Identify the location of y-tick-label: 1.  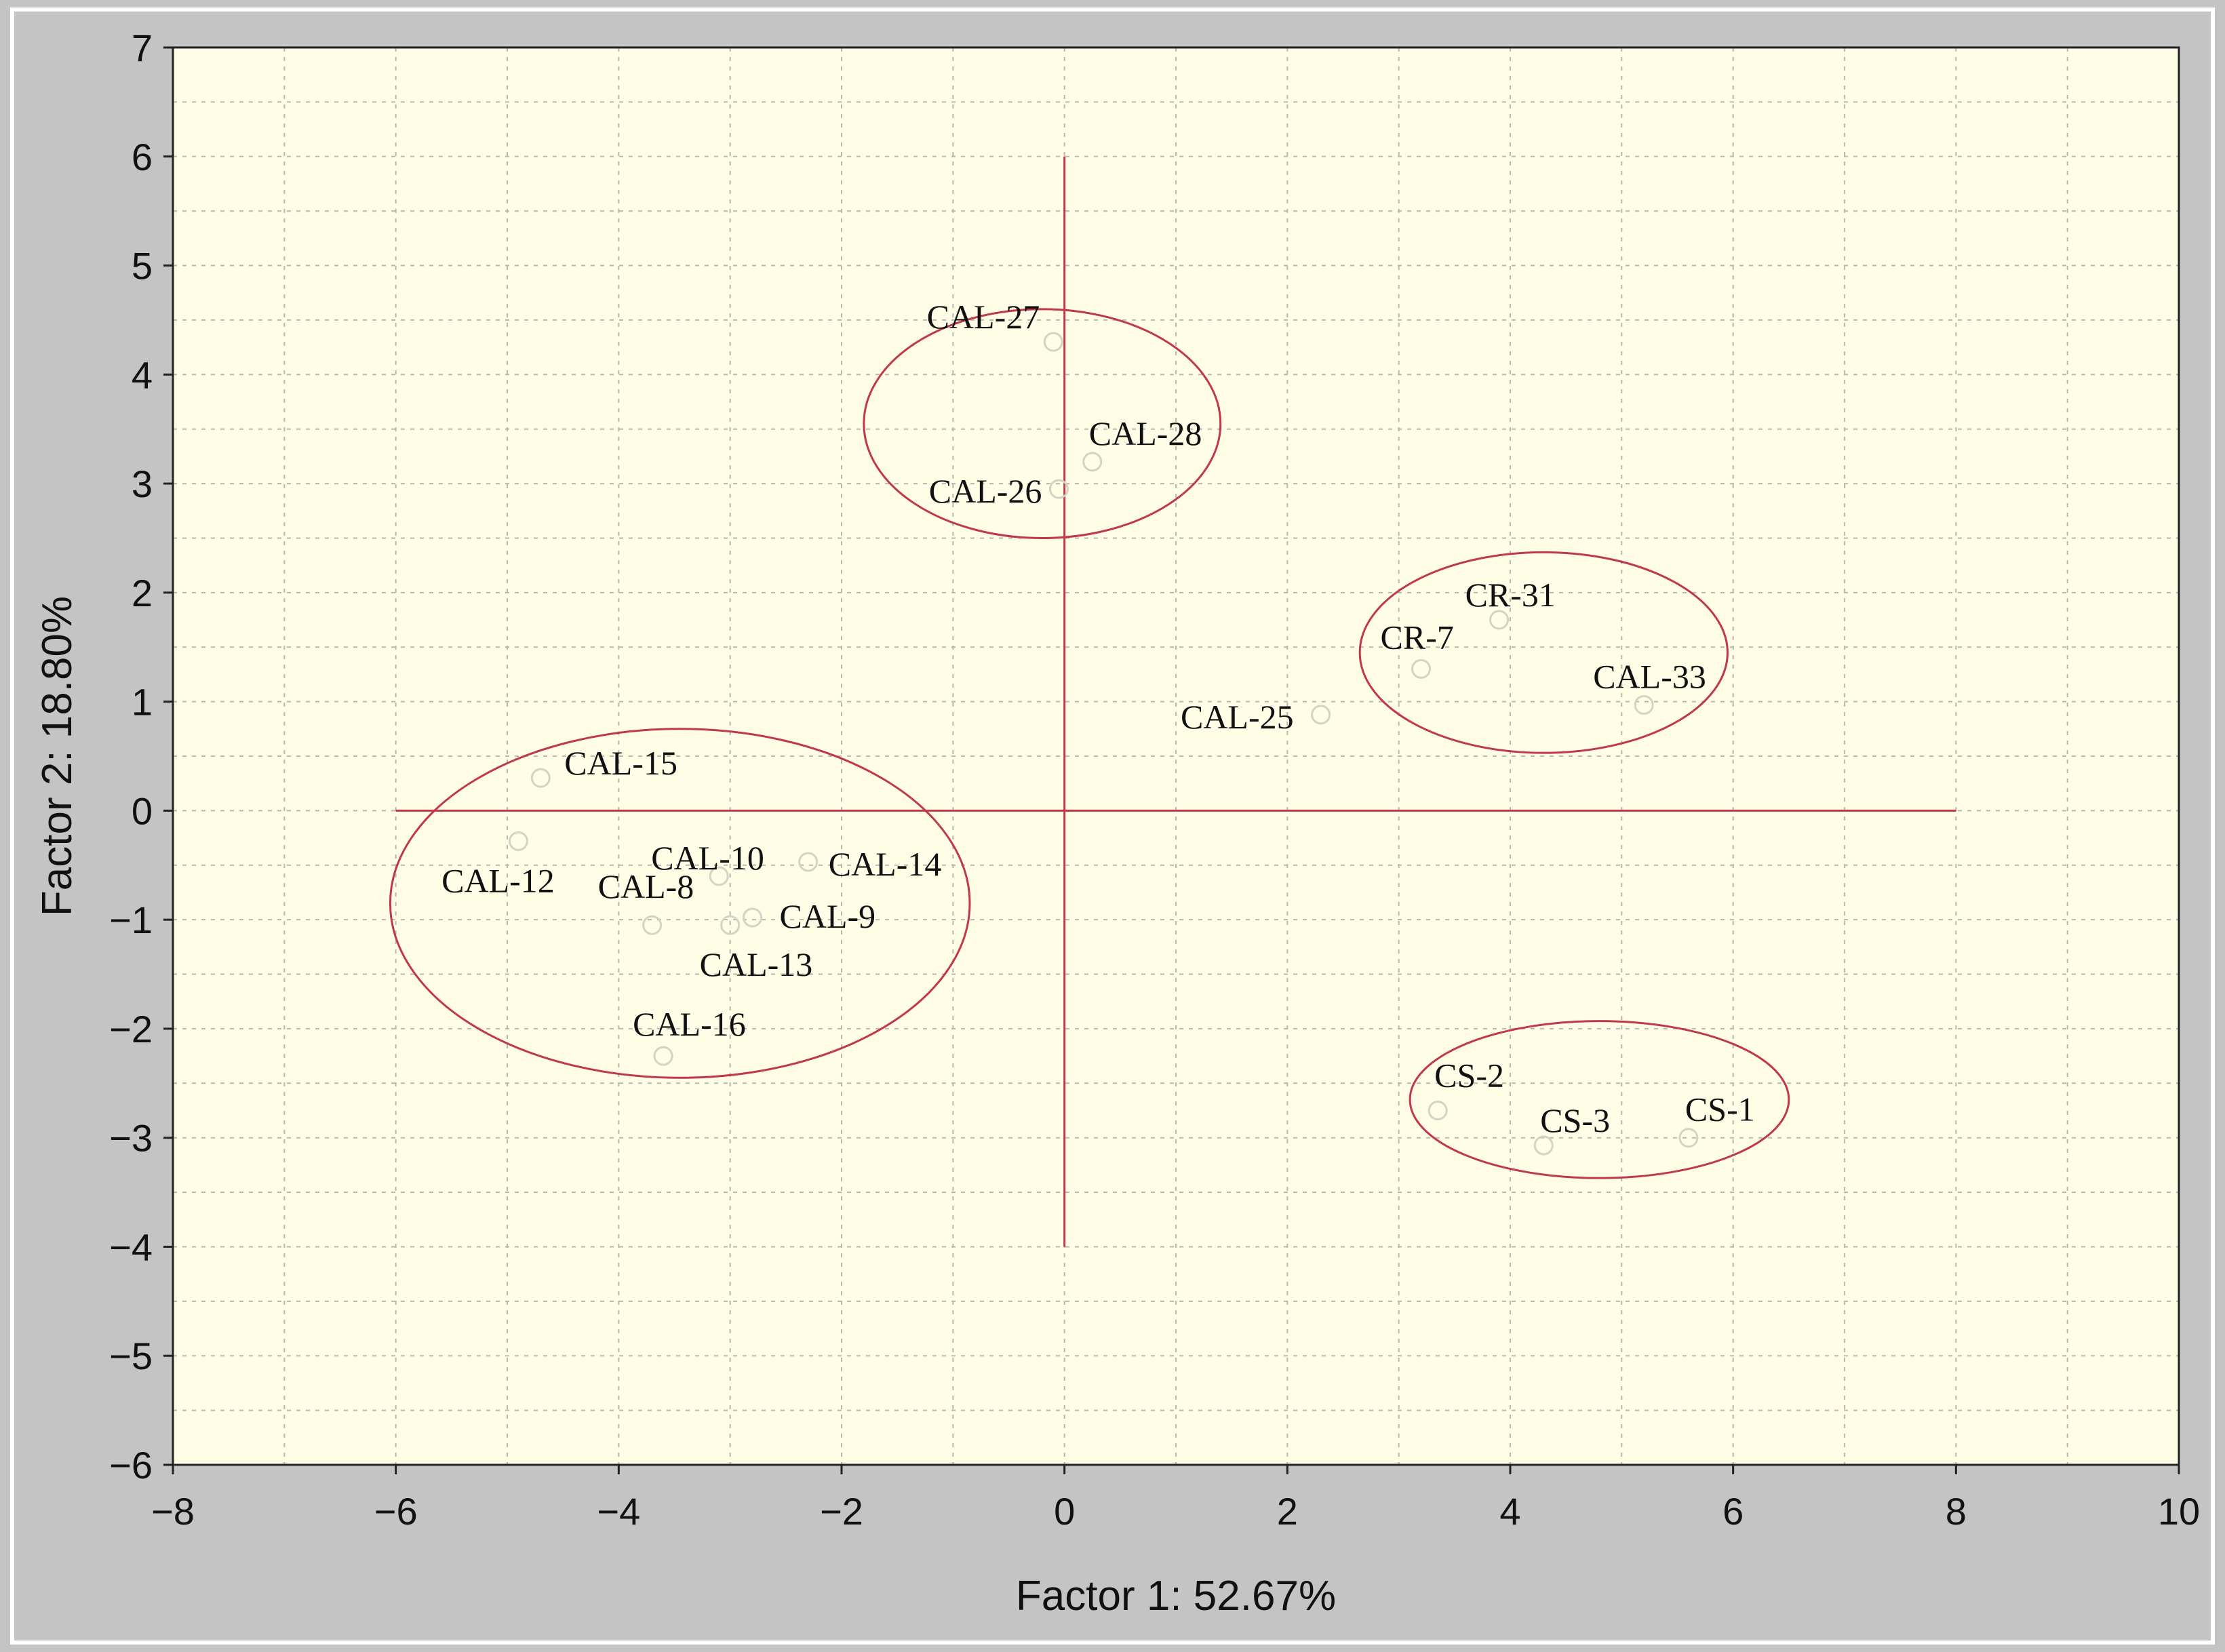
(142, 702).